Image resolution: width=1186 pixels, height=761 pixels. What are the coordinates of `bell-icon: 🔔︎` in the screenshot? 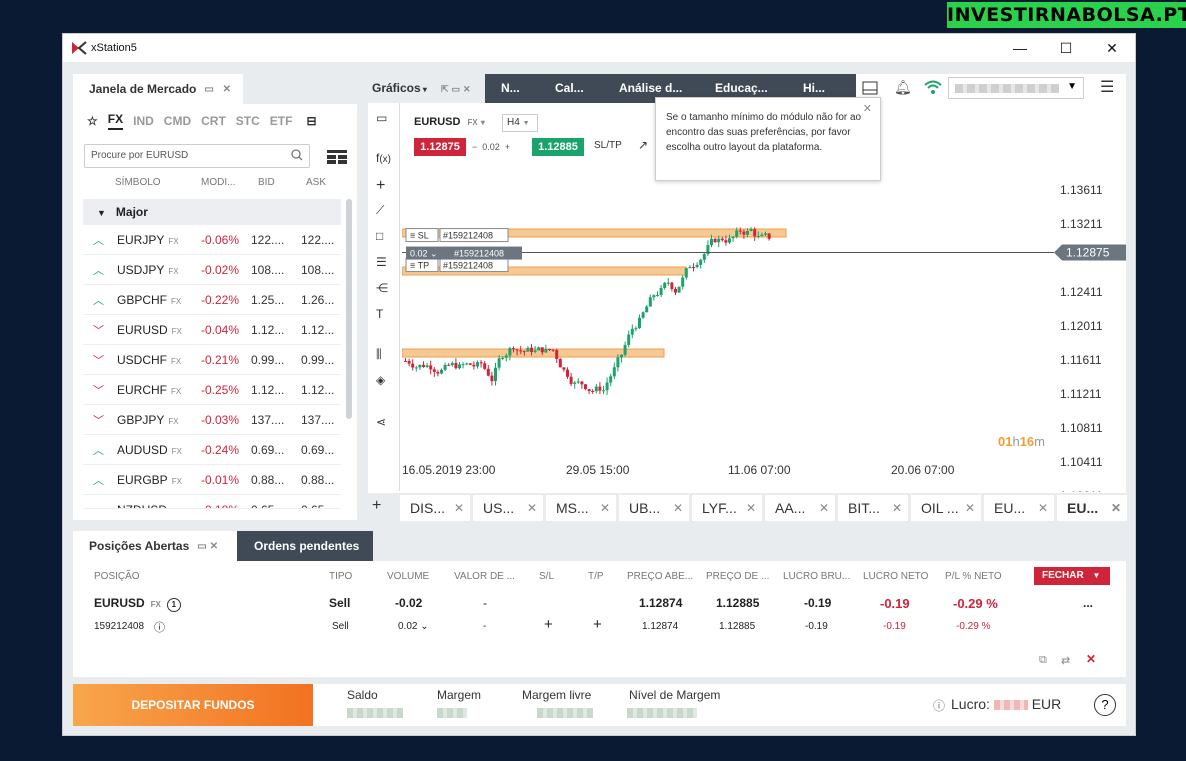 It's located at (903, 87).